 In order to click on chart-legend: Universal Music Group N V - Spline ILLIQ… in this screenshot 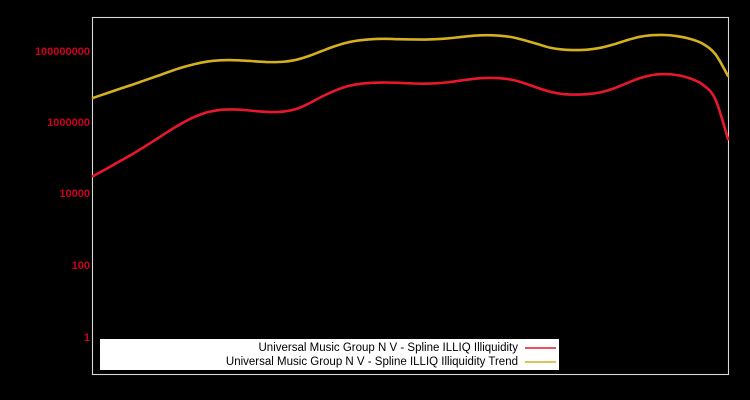, I will do `click(329, 354)`.